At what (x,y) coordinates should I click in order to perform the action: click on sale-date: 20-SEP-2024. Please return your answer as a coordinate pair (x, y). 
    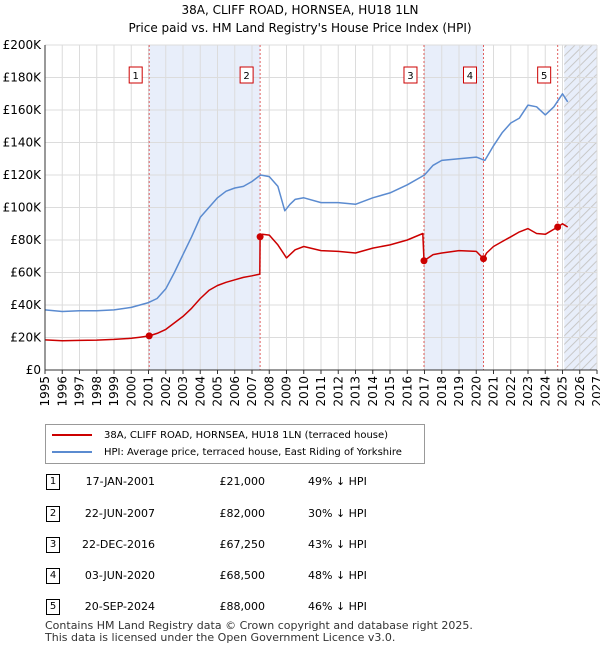
    Looking at the image, I should click on (119, 606).